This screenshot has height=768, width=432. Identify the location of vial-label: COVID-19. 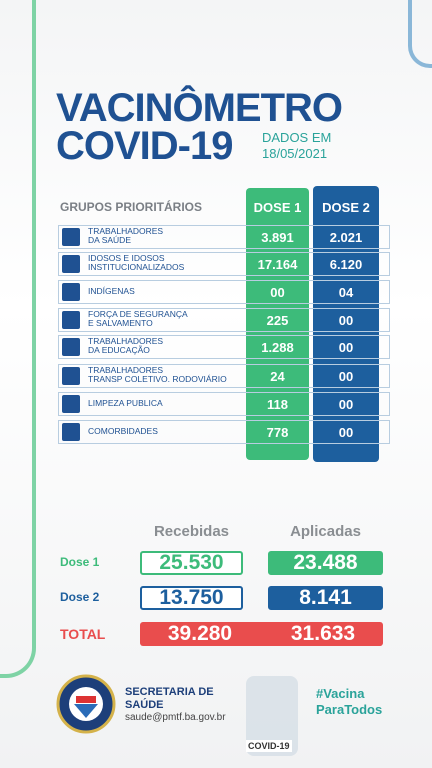
(269, 746).